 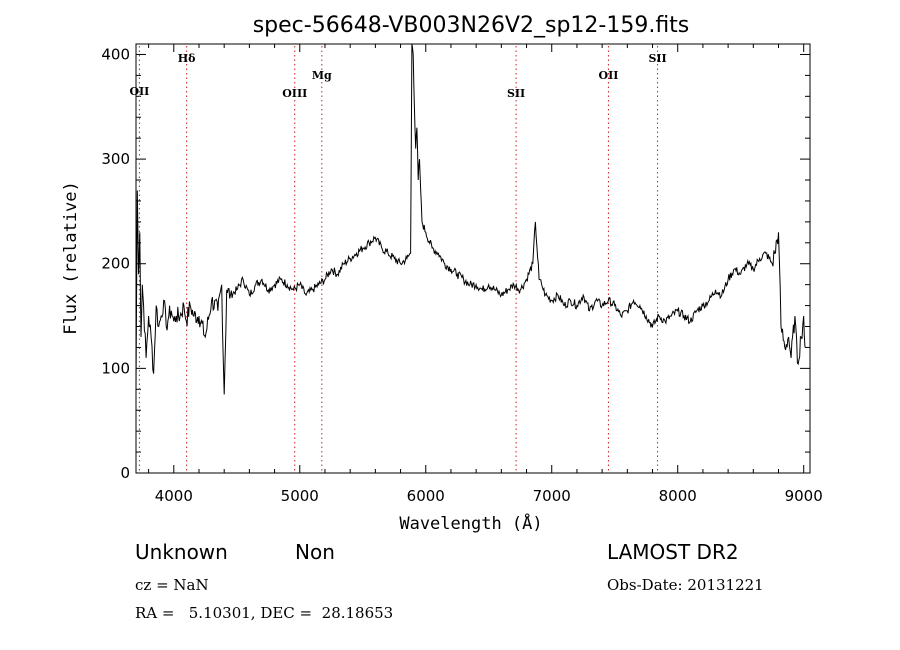 I want to click on y-tick-label: 100, so click(x=115, y=368).